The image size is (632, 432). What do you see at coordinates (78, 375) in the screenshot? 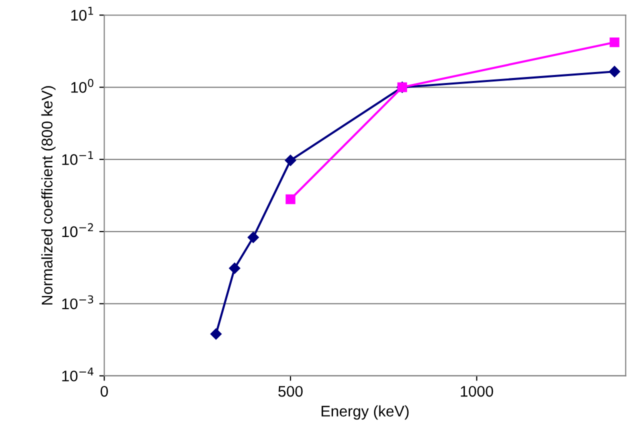
I see `y-tick-label: 10$^{−4}$` at bounding box center [78, 375].